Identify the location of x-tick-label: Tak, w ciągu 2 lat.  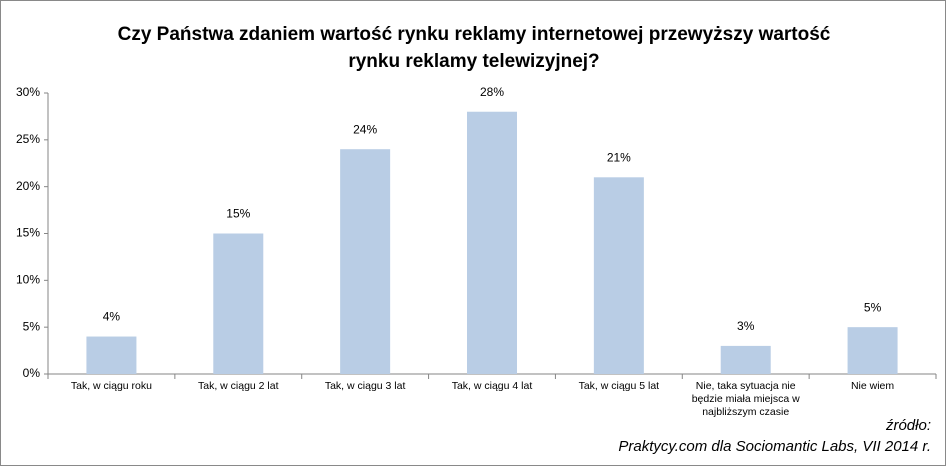
(238, 386).